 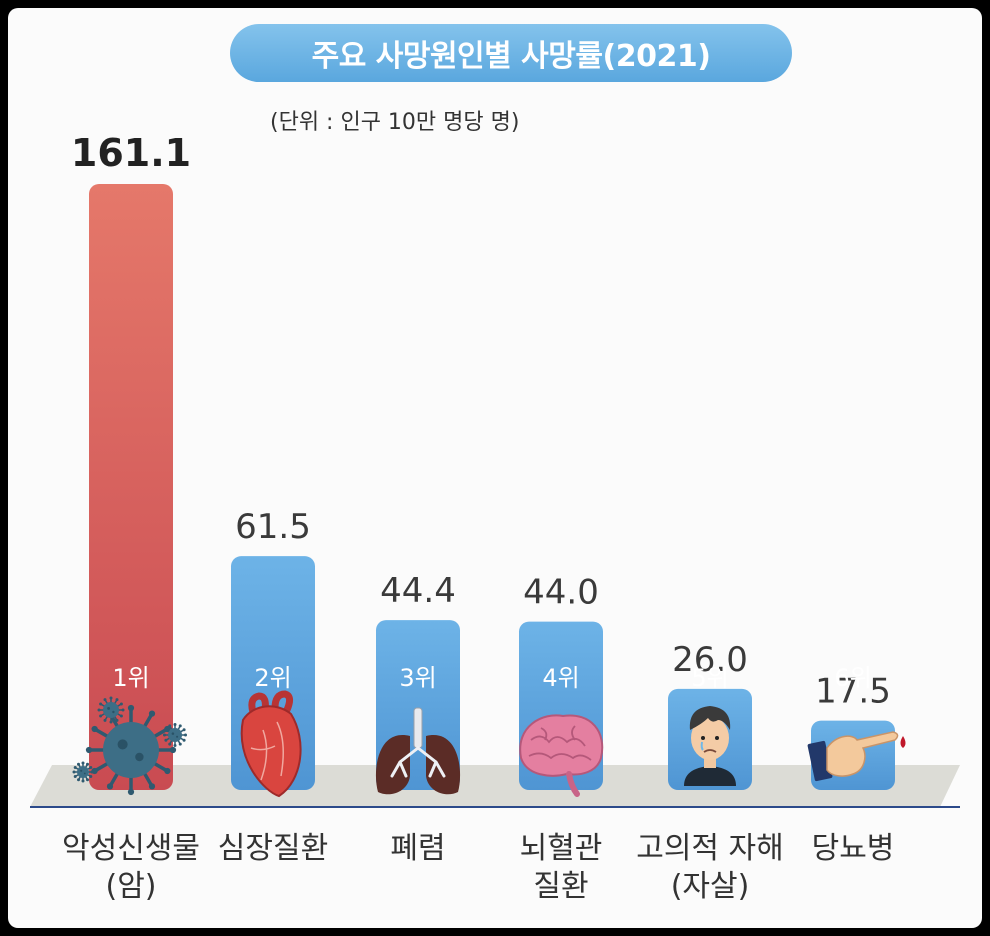 What do you see at coordinates (710, 848) in the screenshot?
I see `category-label-5-line-1: 고의적 자해` at bounding box center [710, 848].